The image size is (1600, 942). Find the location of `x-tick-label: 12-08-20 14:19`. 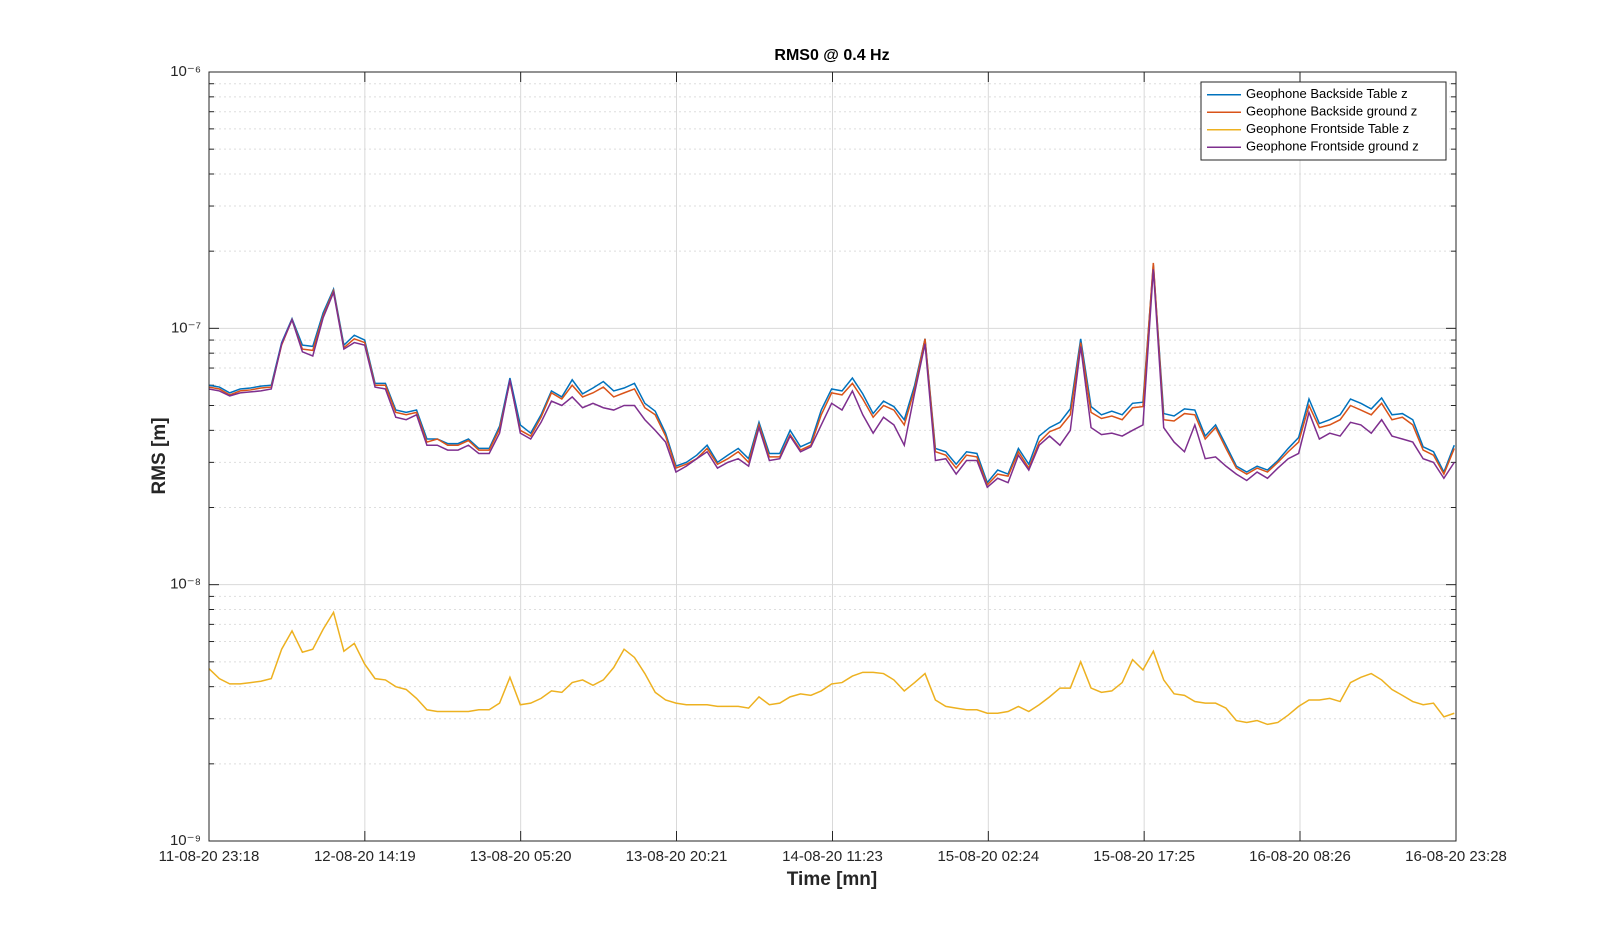

x-tick-label: 12-08-20 14:19 is located at coordinates (365, 856).